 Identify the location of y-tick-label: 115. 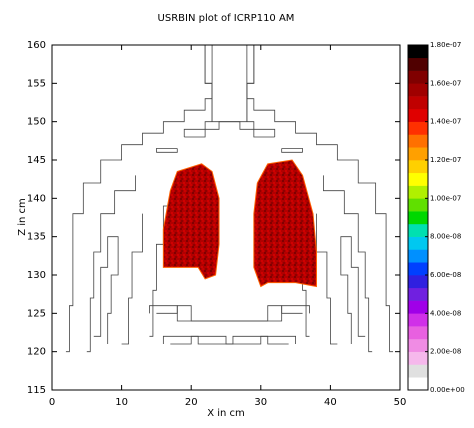
(36, 390).